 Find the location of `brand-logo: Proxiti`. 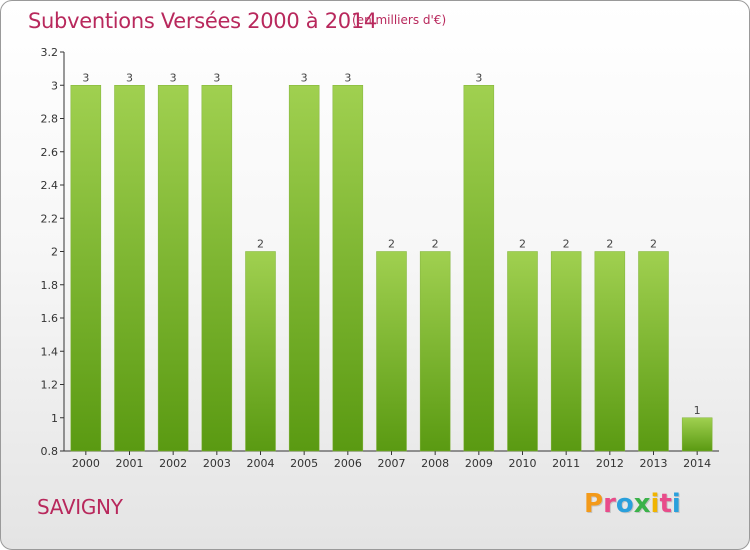

brand-logo: Proxiti is located at coordinates (632, 504).